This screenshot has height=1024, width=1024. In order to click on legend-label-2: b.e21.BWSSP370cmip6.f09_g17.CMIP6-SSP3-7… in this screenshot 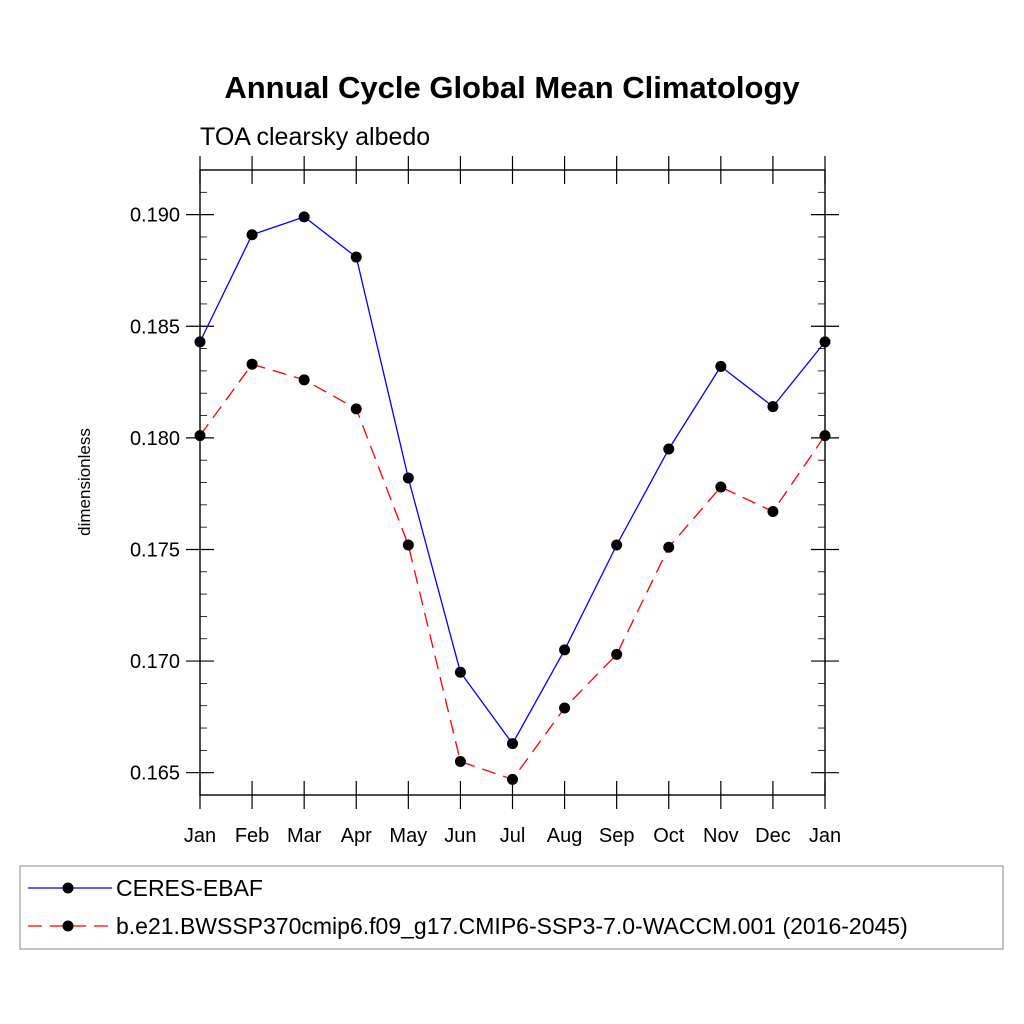, I will do `click(512, 926)`.